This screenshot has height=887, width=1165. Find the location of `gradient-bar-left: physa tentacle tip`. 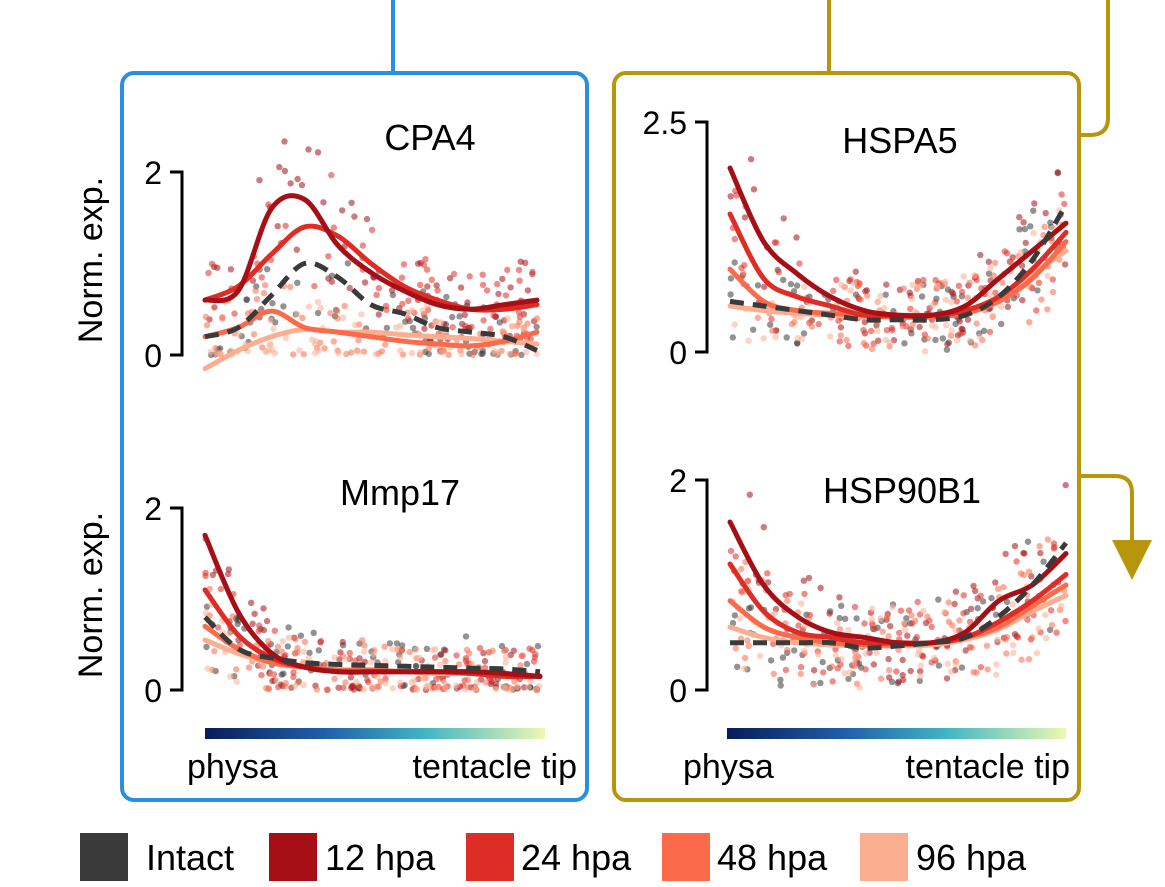

gradient-bar-left: physa tentacle tip is located at coordinates (382, 757).